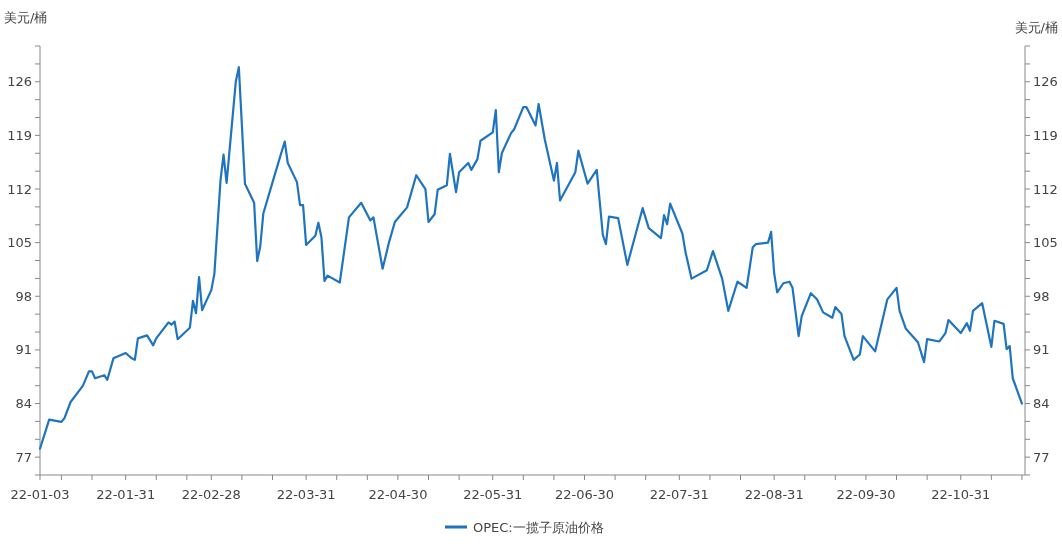 The height and width of the screenshot is (558, 1062). What do you see at coordinates (585, 494) in the screenshot?
I see `x-tick-label: 22-06-30` at bounding box center [585, 494].